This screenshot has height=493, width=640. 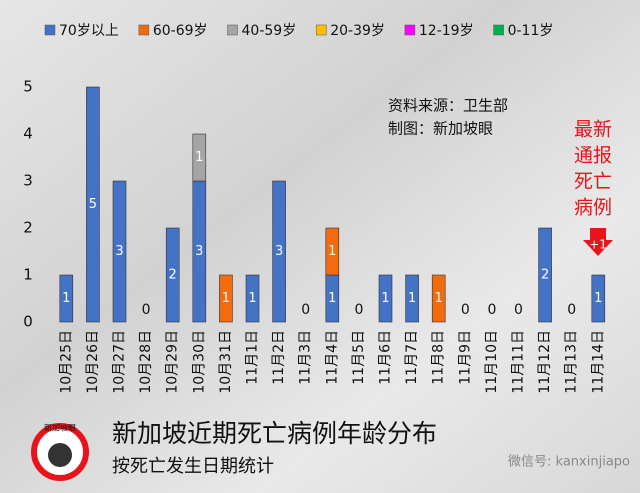 I want to click on legend-label: 40-59岁, so click(x=269, y=31).